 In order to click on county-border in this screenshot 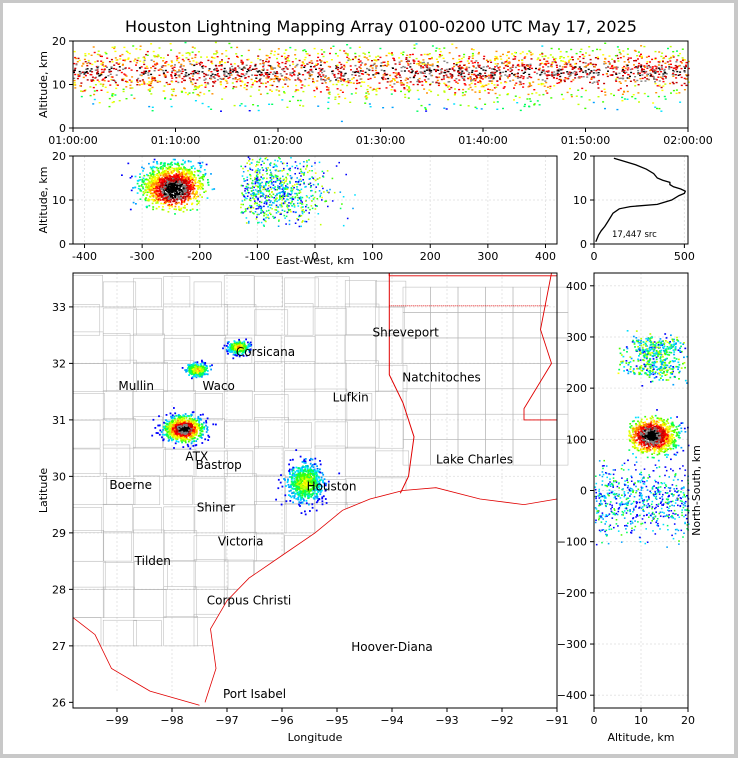, I will do `click(330, 492)`.